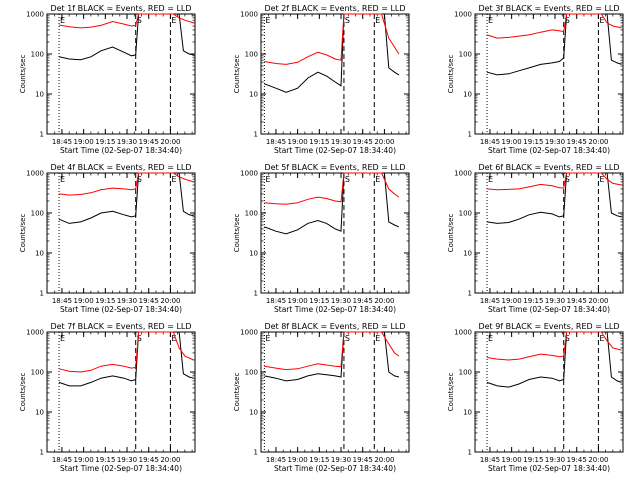 Image resolution: width=640 pixels, height=480 pixels. Describe the element at coordinates (334, 8) in the screenshot. I see `panel-2-title: Det 2f BLACK = Events, RED = LLD` at that location.